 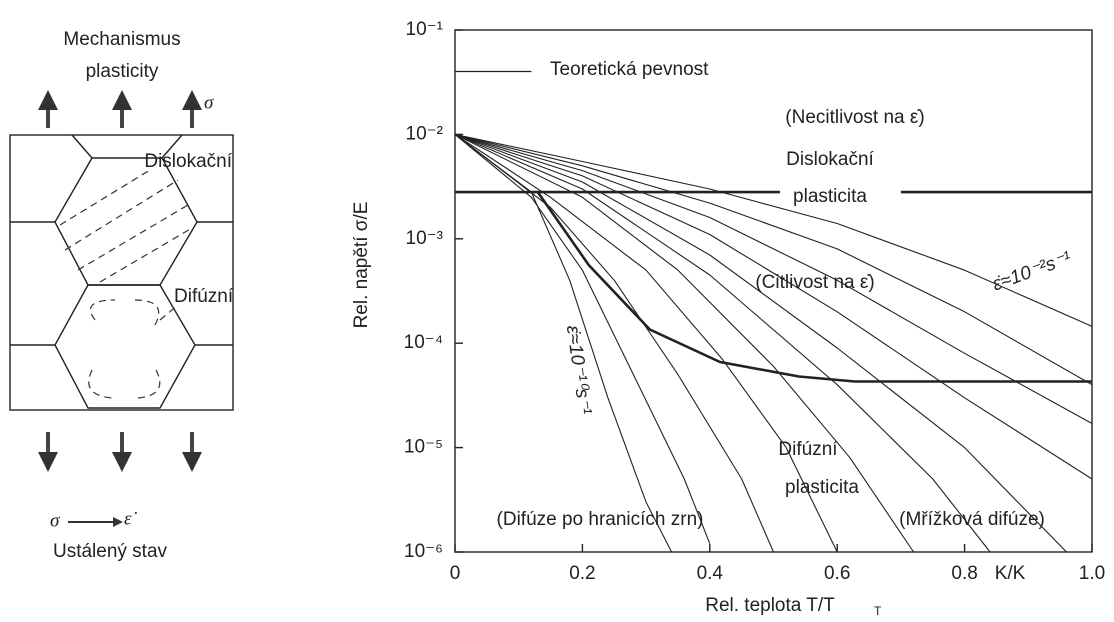 I want to click on x-tick-label: 0.2, so click(x=582, y=573).